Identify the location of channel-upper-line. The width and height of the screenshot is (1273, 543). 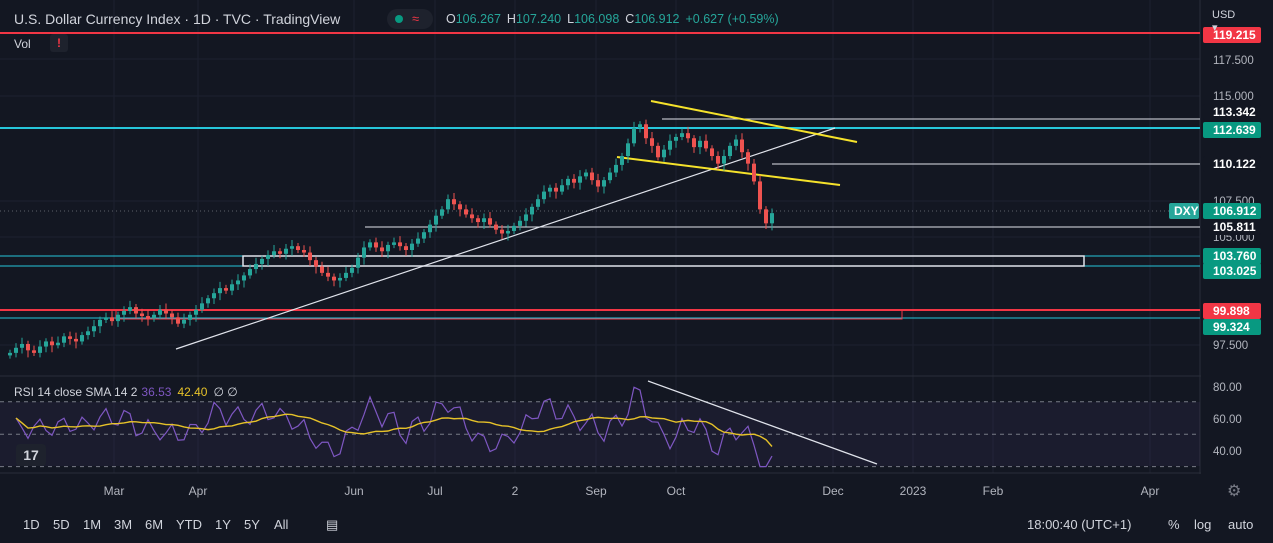
(754, 121).